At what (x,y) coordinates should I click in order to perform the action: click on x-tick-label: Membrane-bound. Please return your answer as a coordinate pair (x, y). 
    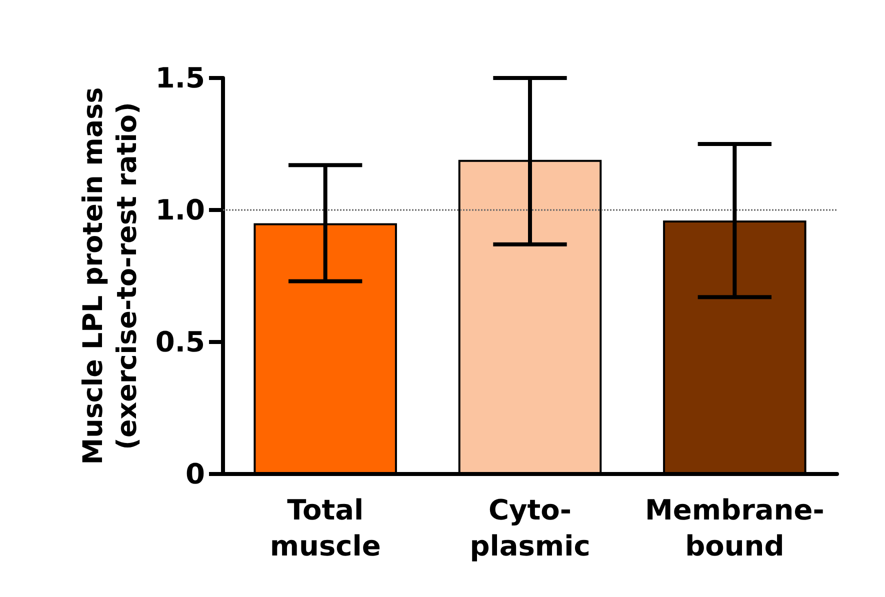
    Looking at the image, I should click on (734, 528).